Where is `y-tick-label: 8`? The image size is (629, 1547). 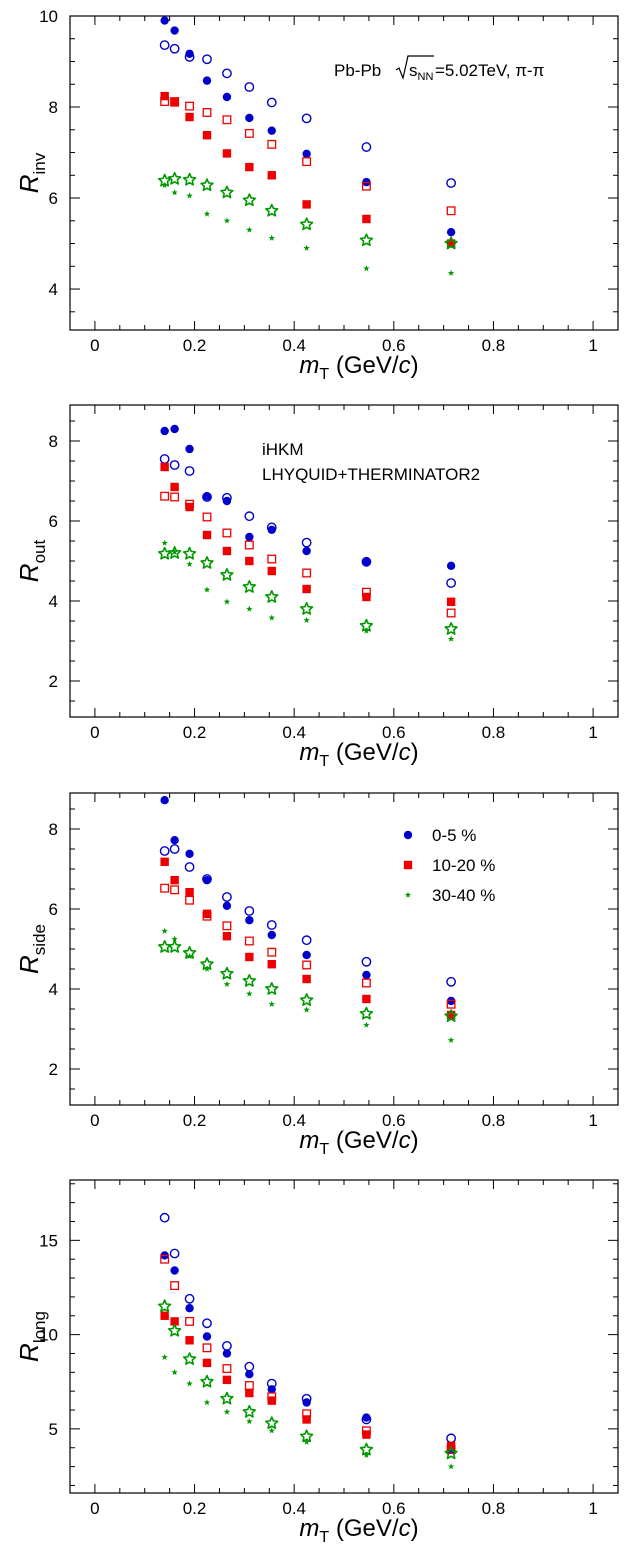 y-tick-label: 8 is located at coordinates (53, 829).